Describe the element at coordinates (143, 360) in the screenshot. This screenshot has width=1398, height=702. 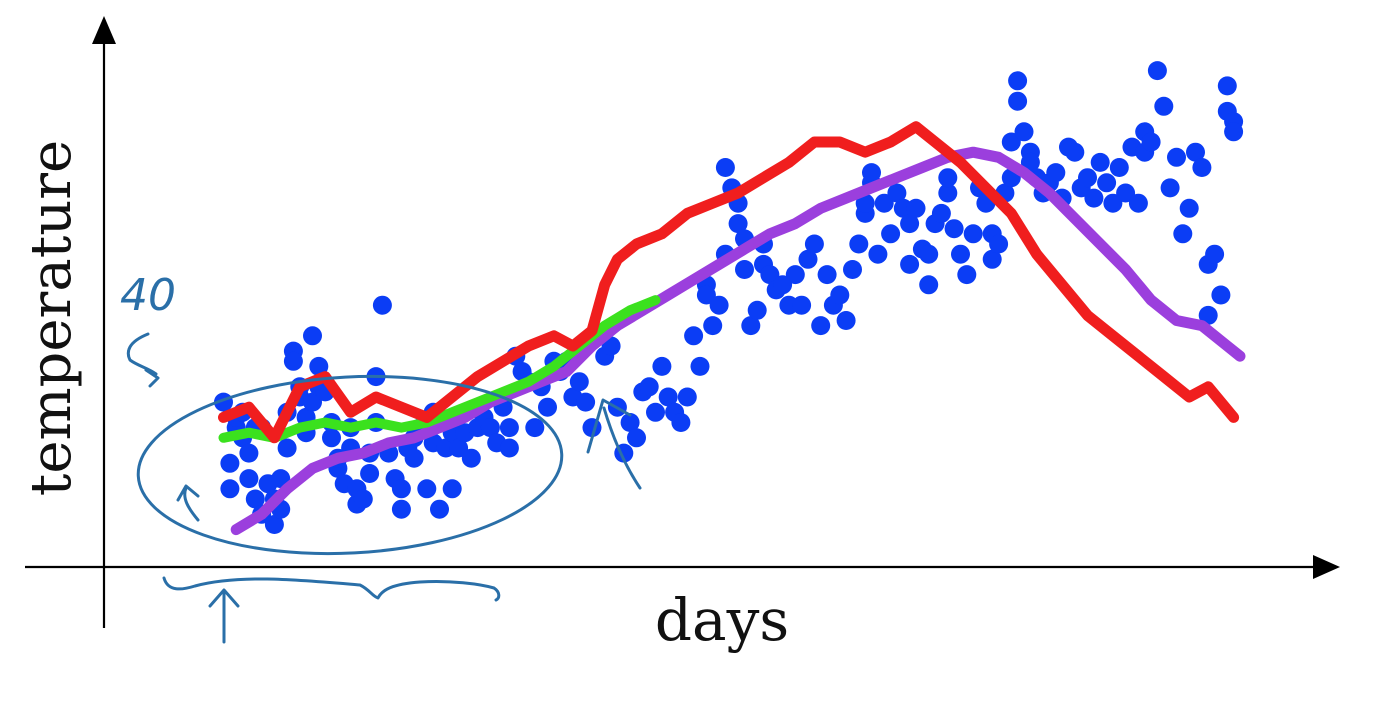
I see `hand-squiggle` at that location.